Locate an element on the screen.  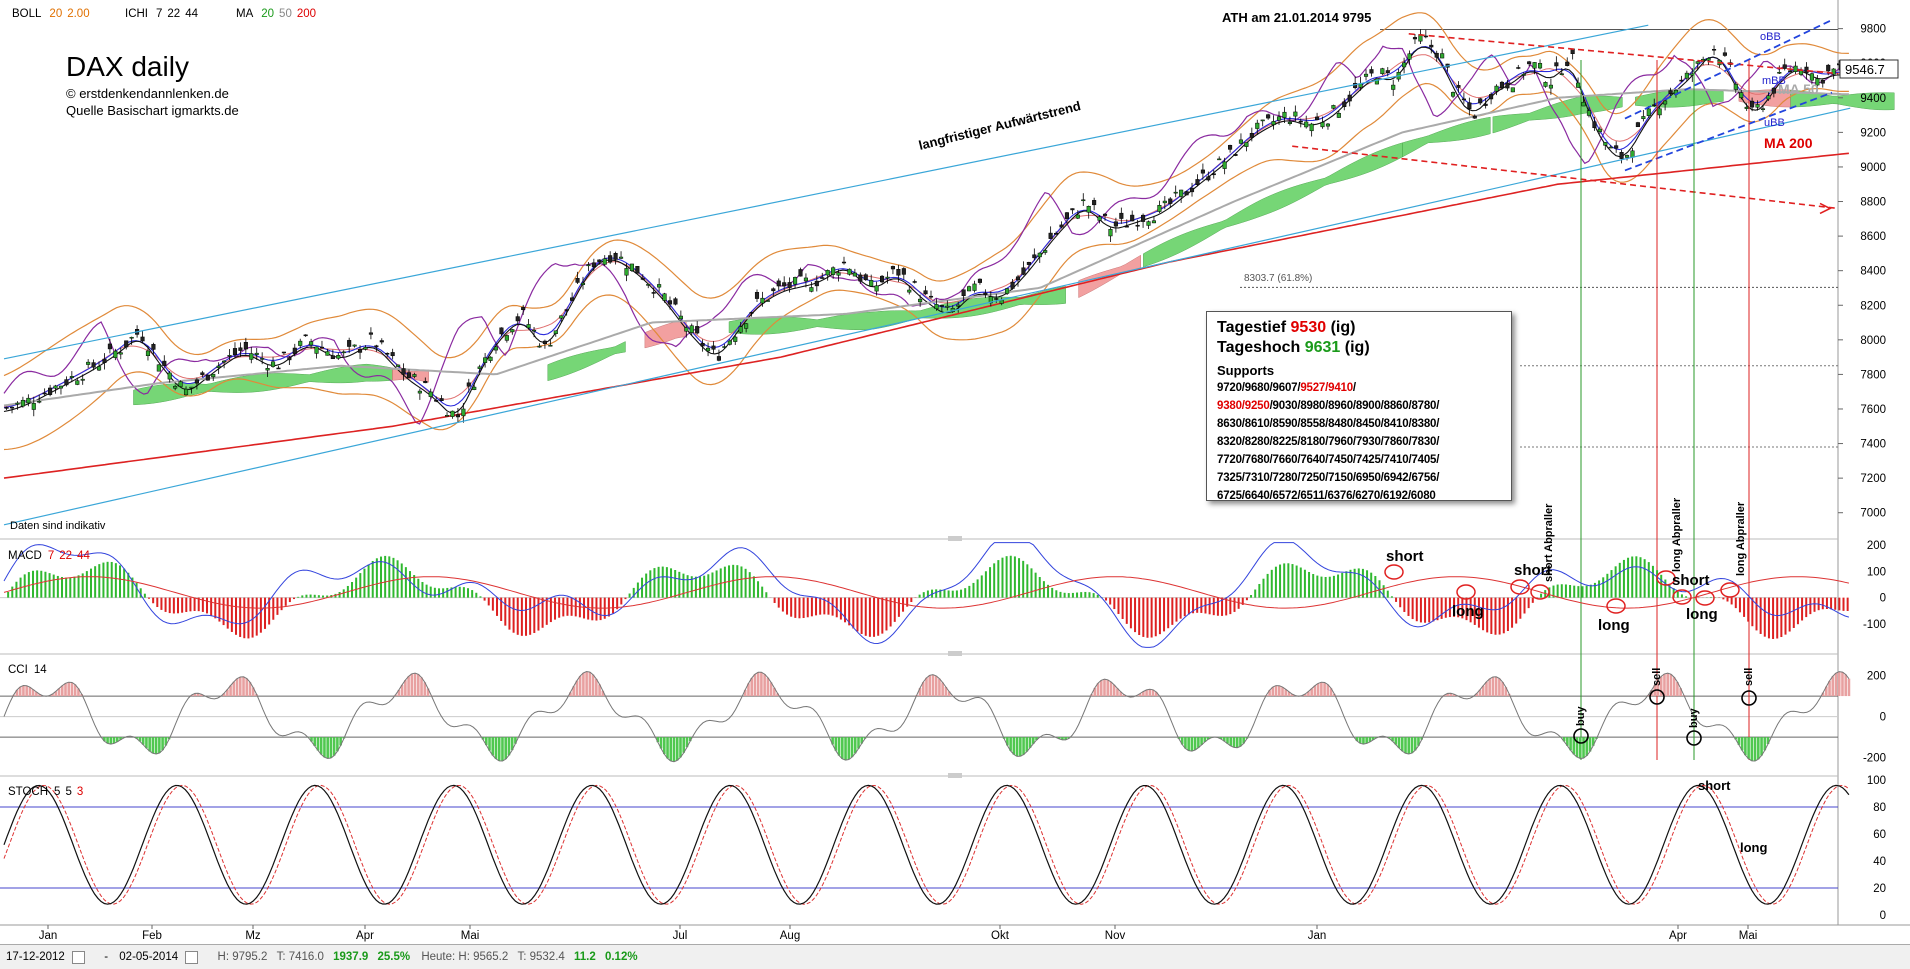
date-to: 02-05-2014 is located at coordinates (148, 957).